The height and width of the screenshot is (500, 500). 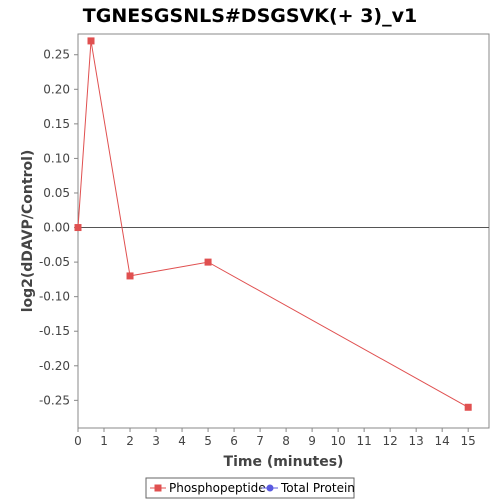 I want to click on y-tick-label: -0.25, so click(x=54, y=400).